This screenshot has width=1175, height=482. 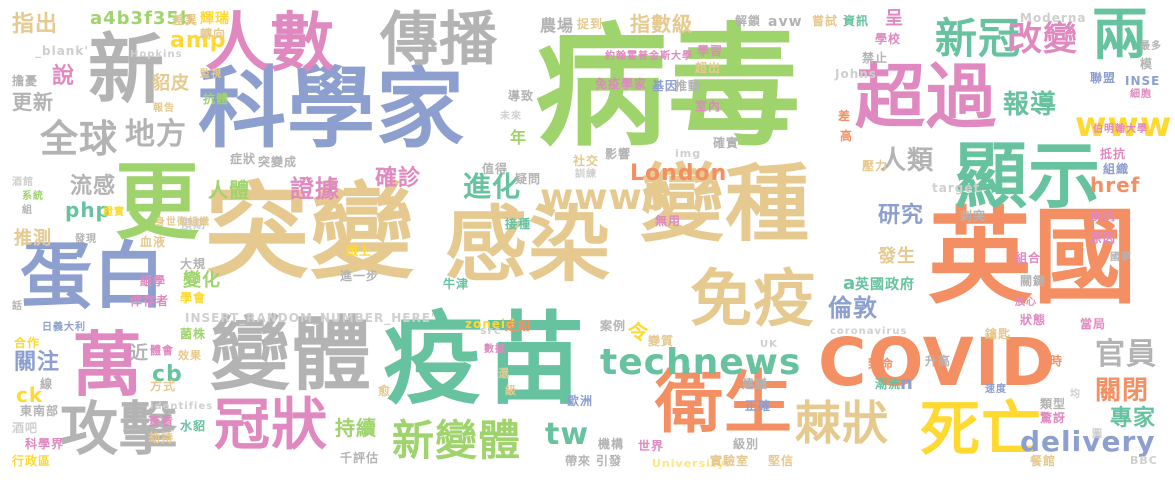 I want to click on word: 放心, so click(x=1026, y=302).